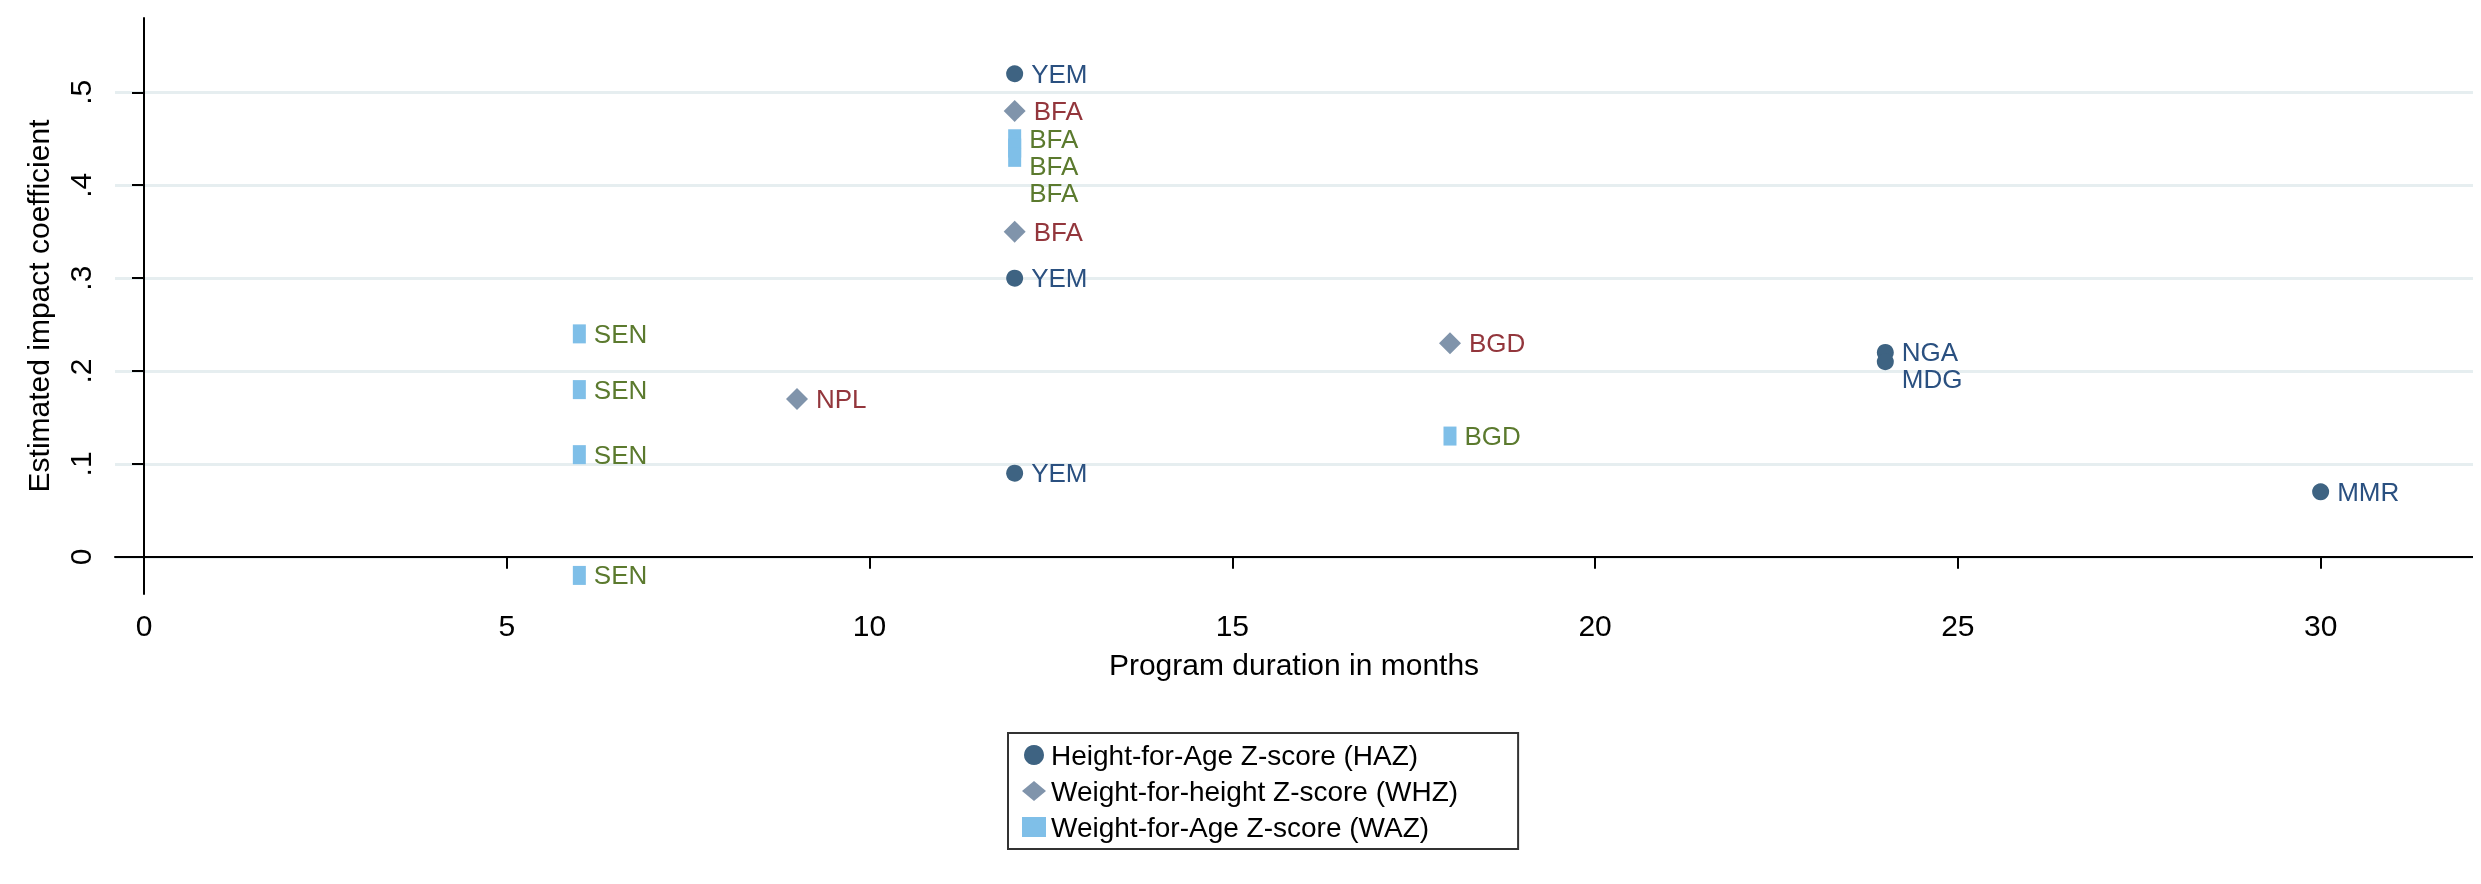 The width and height of the screenshot is (2481, 884). I want to click on x-tick-label: 30, so click(2320, 625).